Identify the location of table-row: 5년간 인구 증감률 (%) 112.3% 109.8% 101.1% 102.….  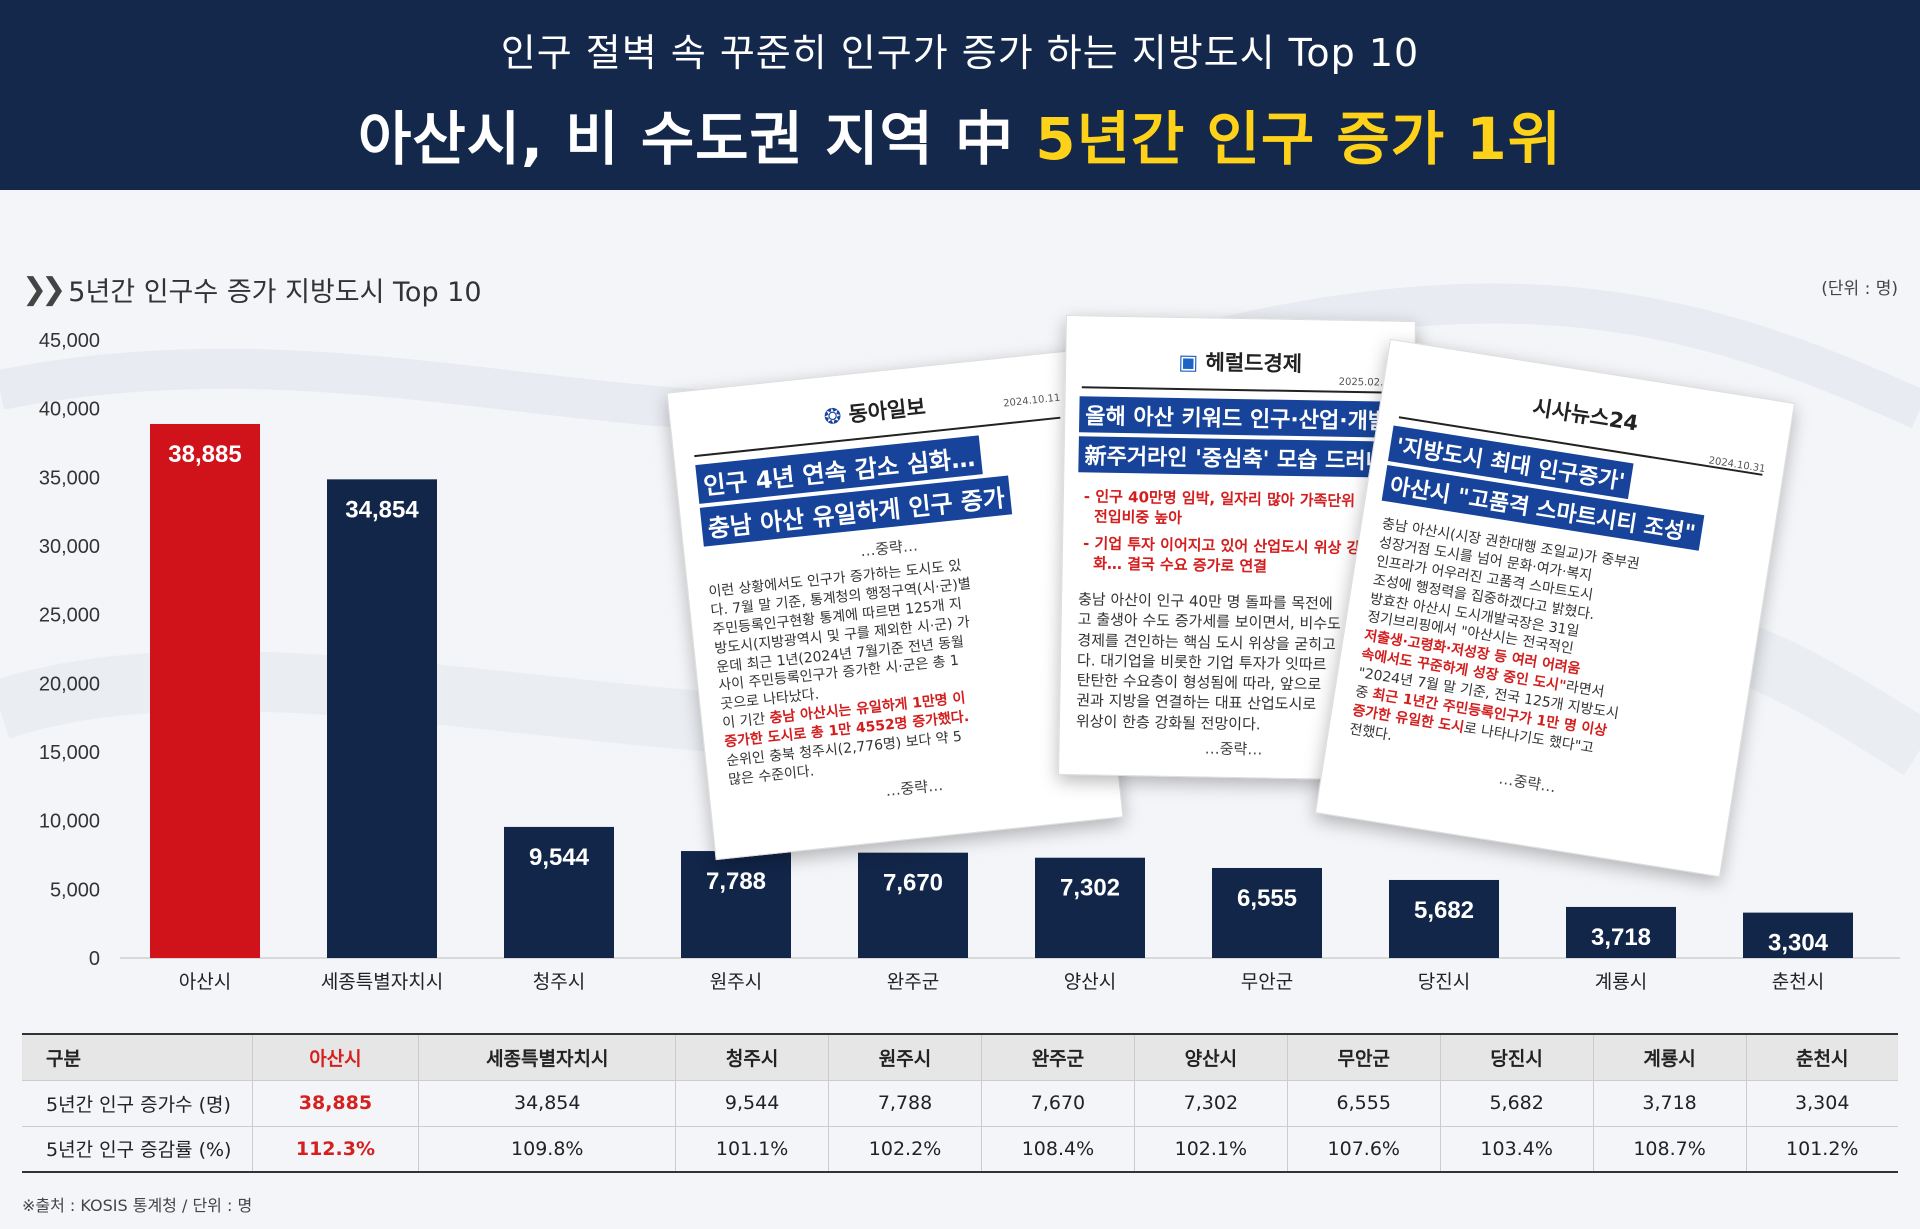
(960, 1149).